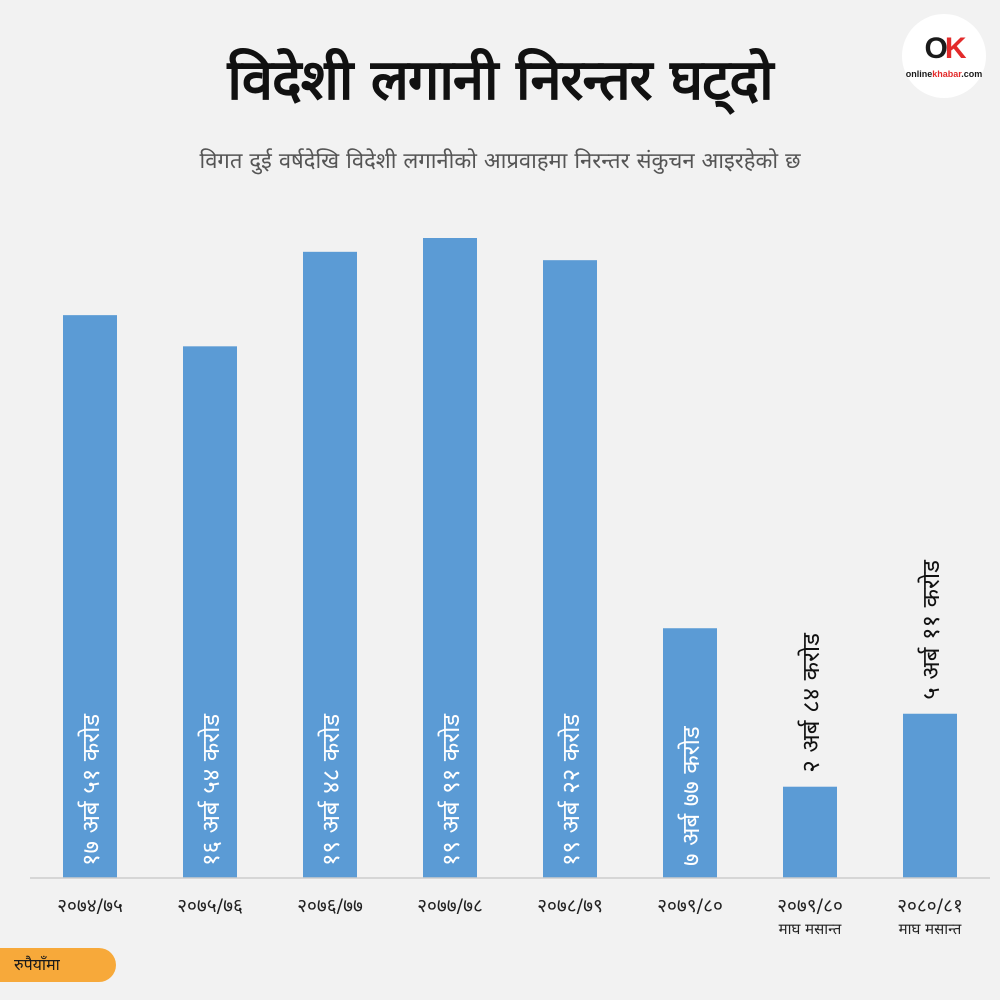  What do you see at coordinates (571, 789) in the screenshot?
I see `data-label: १९ अर्ब २२ करोड` at bounding box center [571, 789].